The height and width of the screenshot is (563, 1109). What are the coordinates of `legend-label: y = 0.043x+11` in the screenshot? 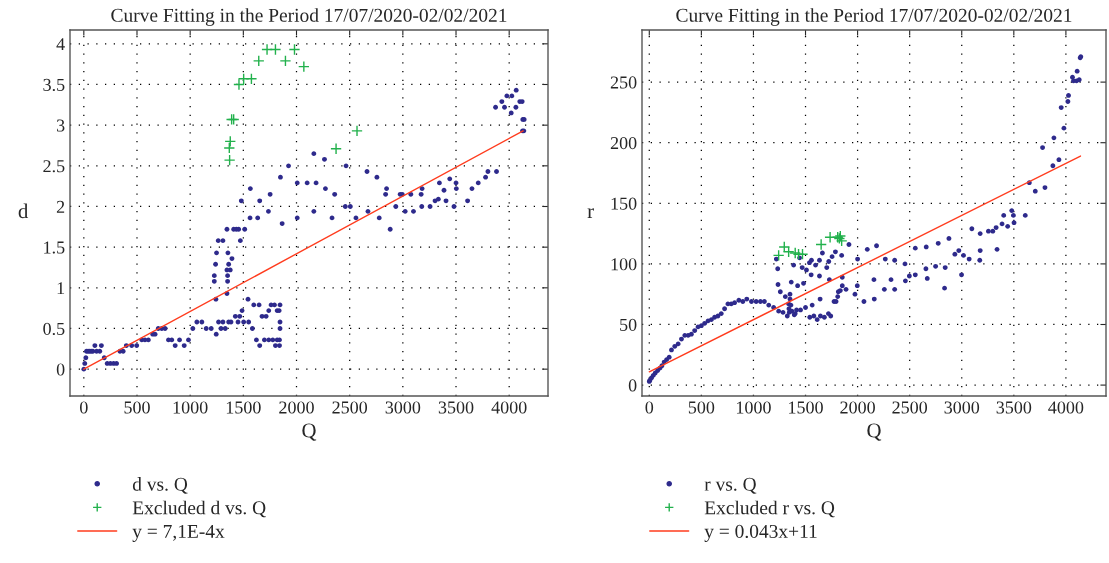 It's located at (760, 533).